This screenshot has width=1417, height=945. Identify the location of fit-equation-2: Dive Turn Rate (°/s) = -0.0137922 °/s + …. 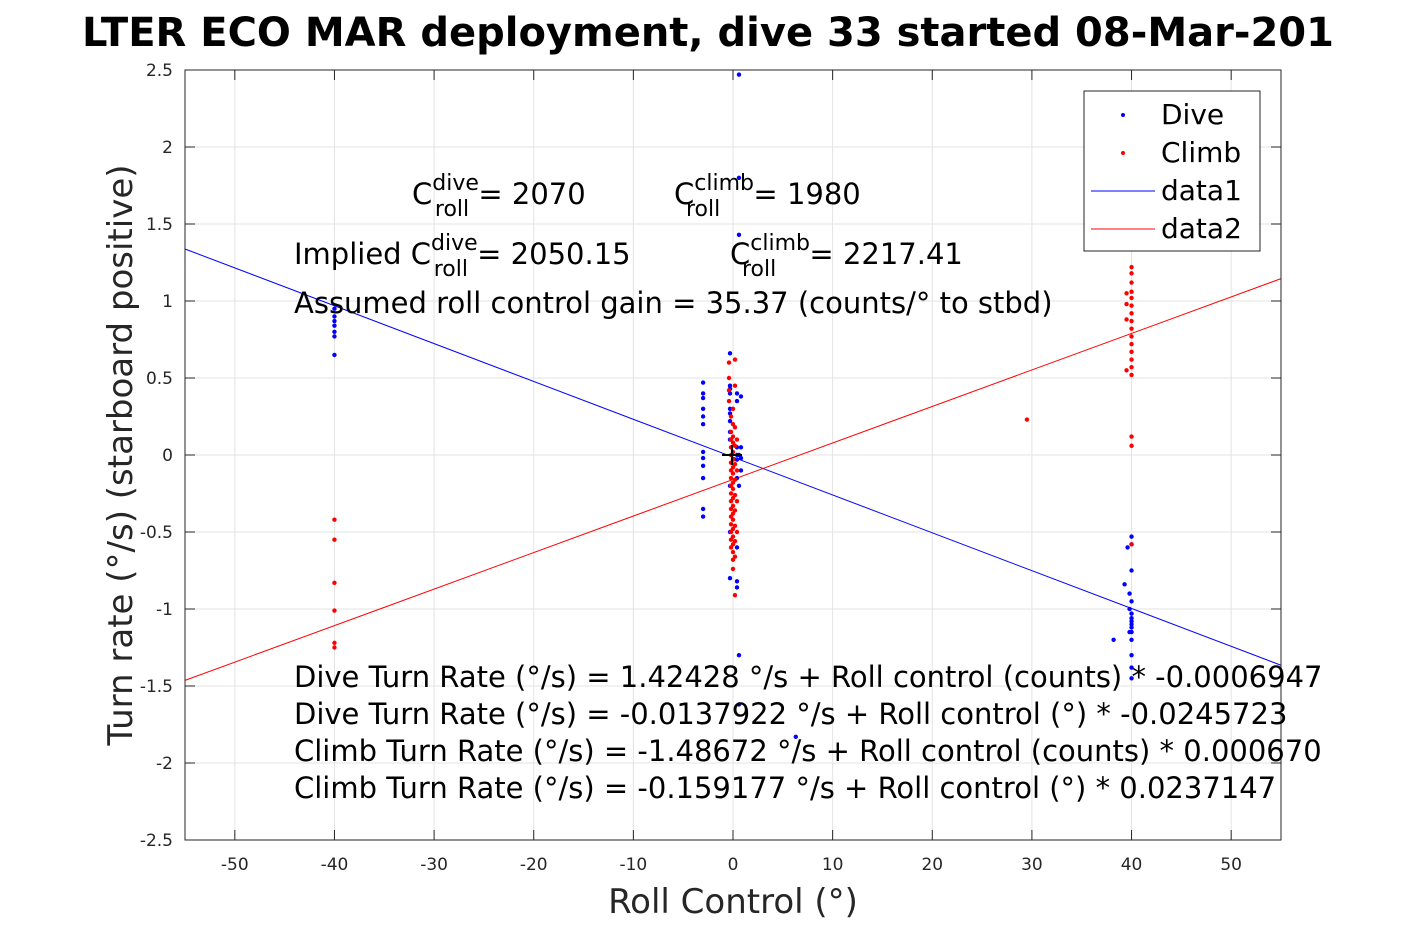
(790, 714).